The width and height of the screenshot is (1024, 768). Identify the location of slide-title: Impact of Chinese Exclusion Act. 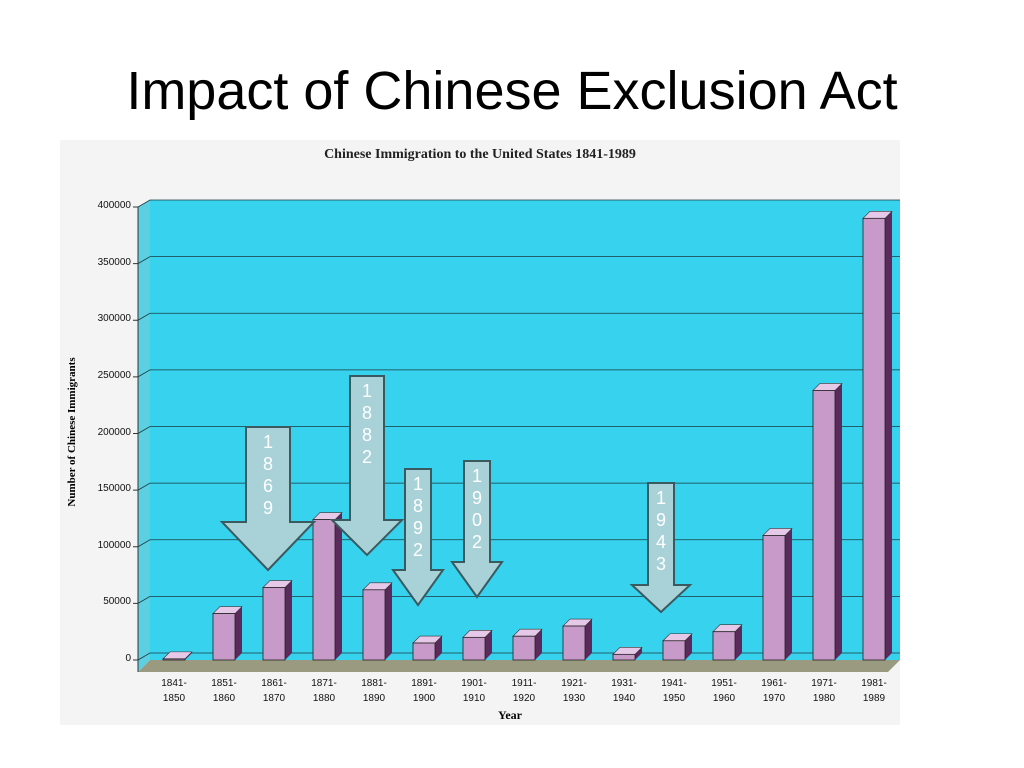
(512, 91).